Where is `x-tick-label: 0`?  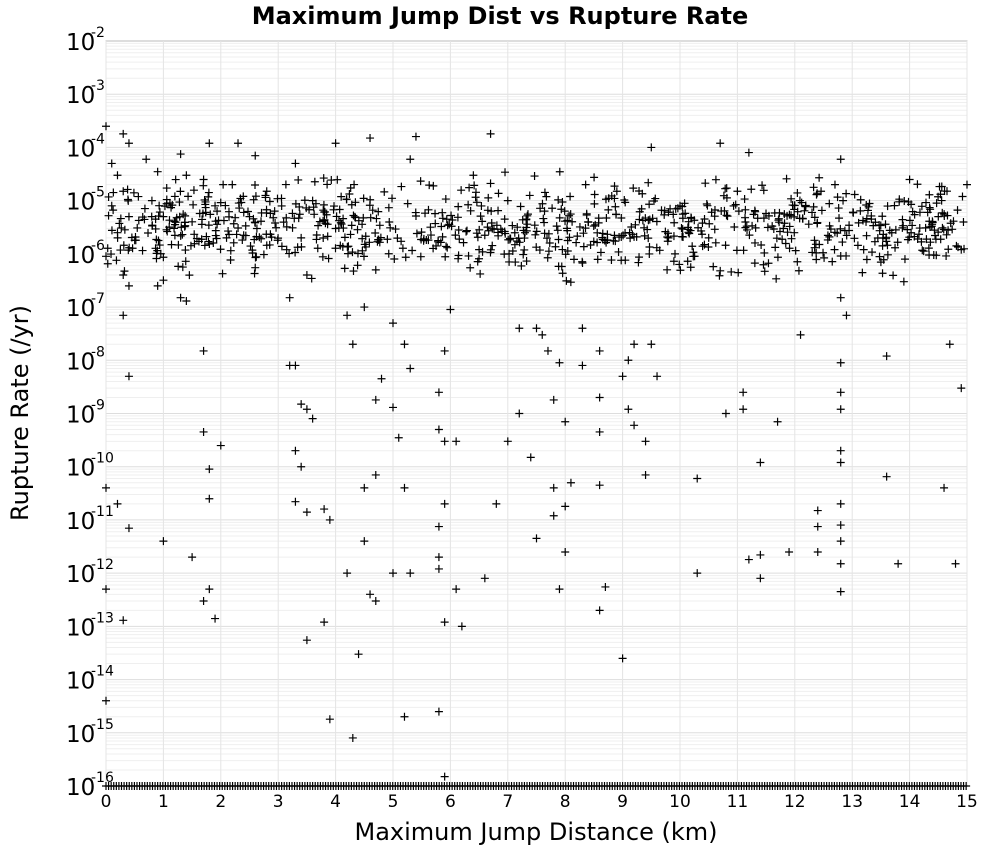 x-tick-label: 0 is located at coordinates (106, 802).